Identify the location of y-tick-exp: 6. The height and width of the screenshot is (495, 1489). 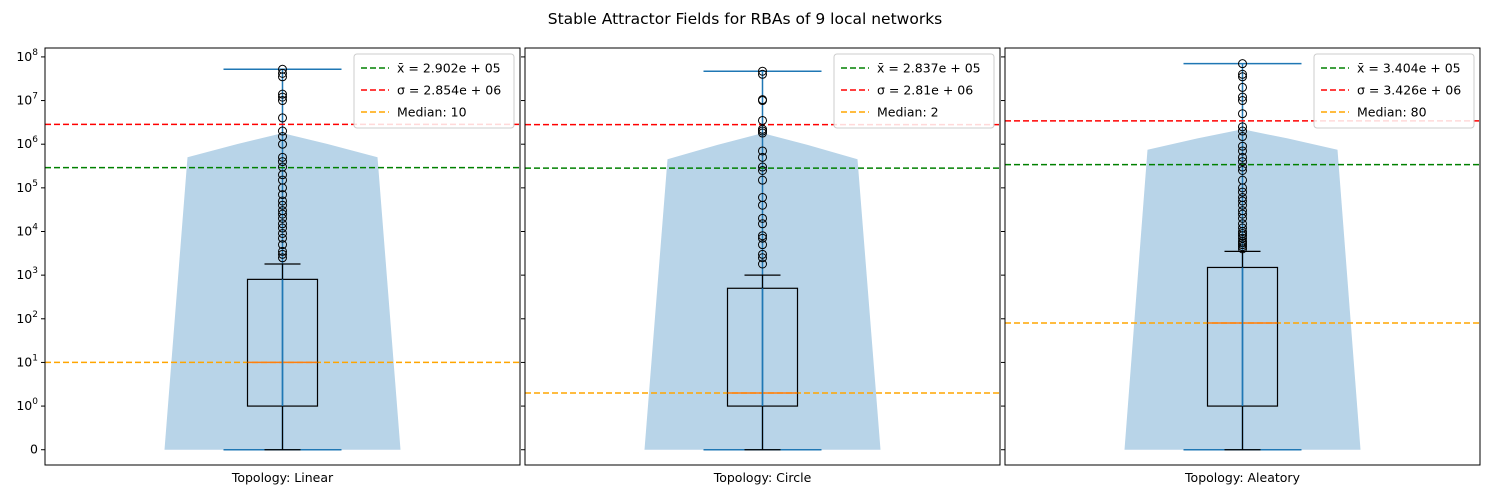
(35, 140).